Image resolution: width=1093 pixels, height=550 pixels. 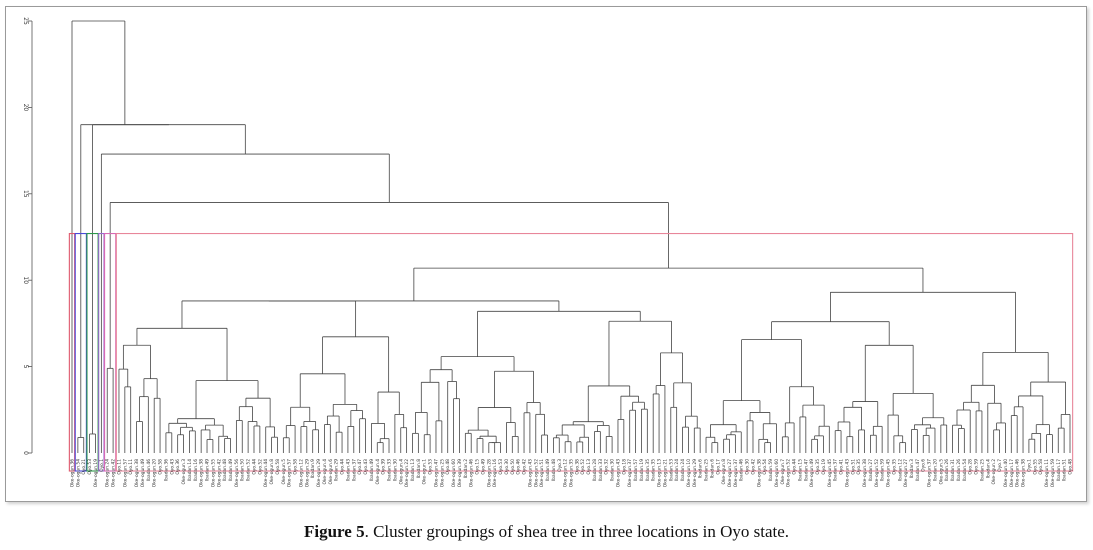 What do you see at coordinates (724, 472) in the screenshot?
I see `leaf-label: Oke-ogun.8` at bounding box center [724, 472].